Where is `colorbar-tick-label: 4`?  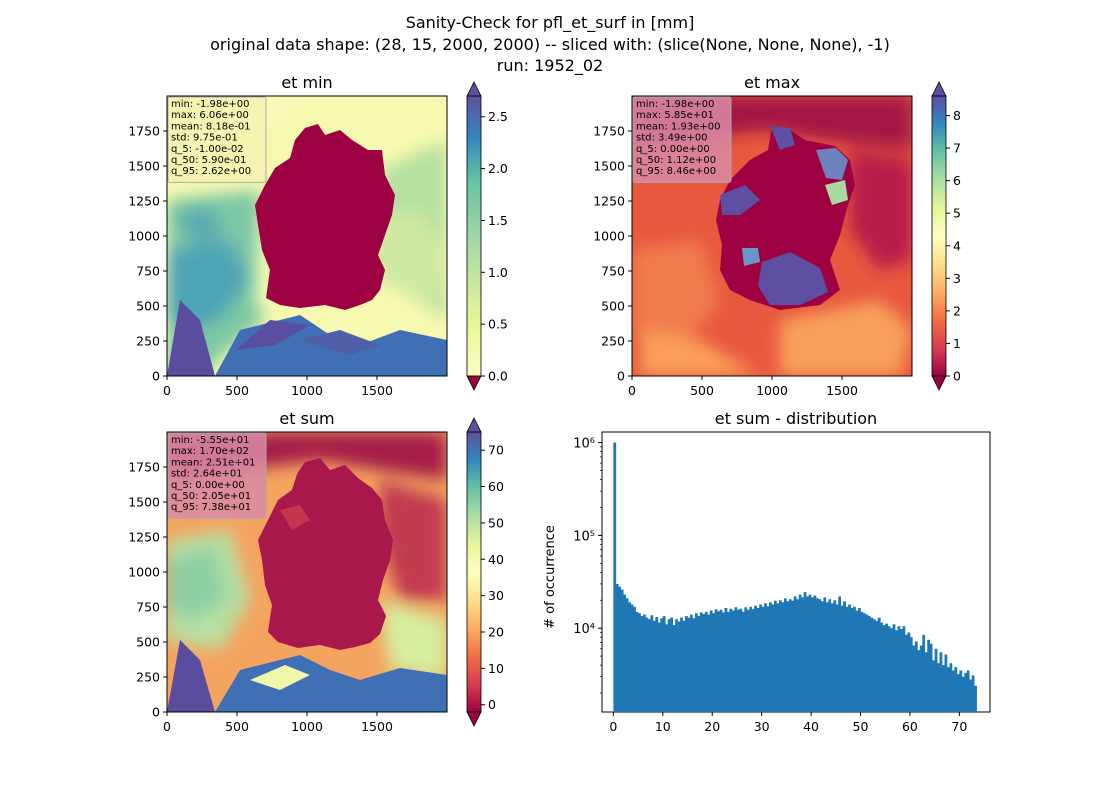 colorbar-tick-label: 4 is located at coordinates (957, 245).